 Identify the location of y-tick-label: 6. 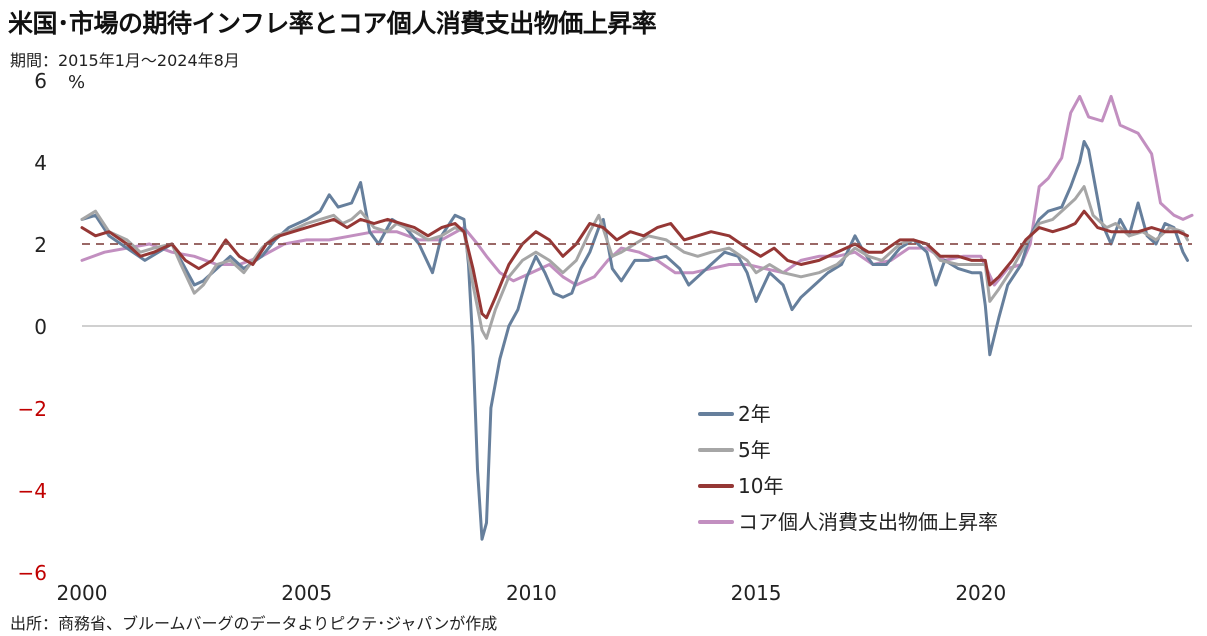
(40, 81).